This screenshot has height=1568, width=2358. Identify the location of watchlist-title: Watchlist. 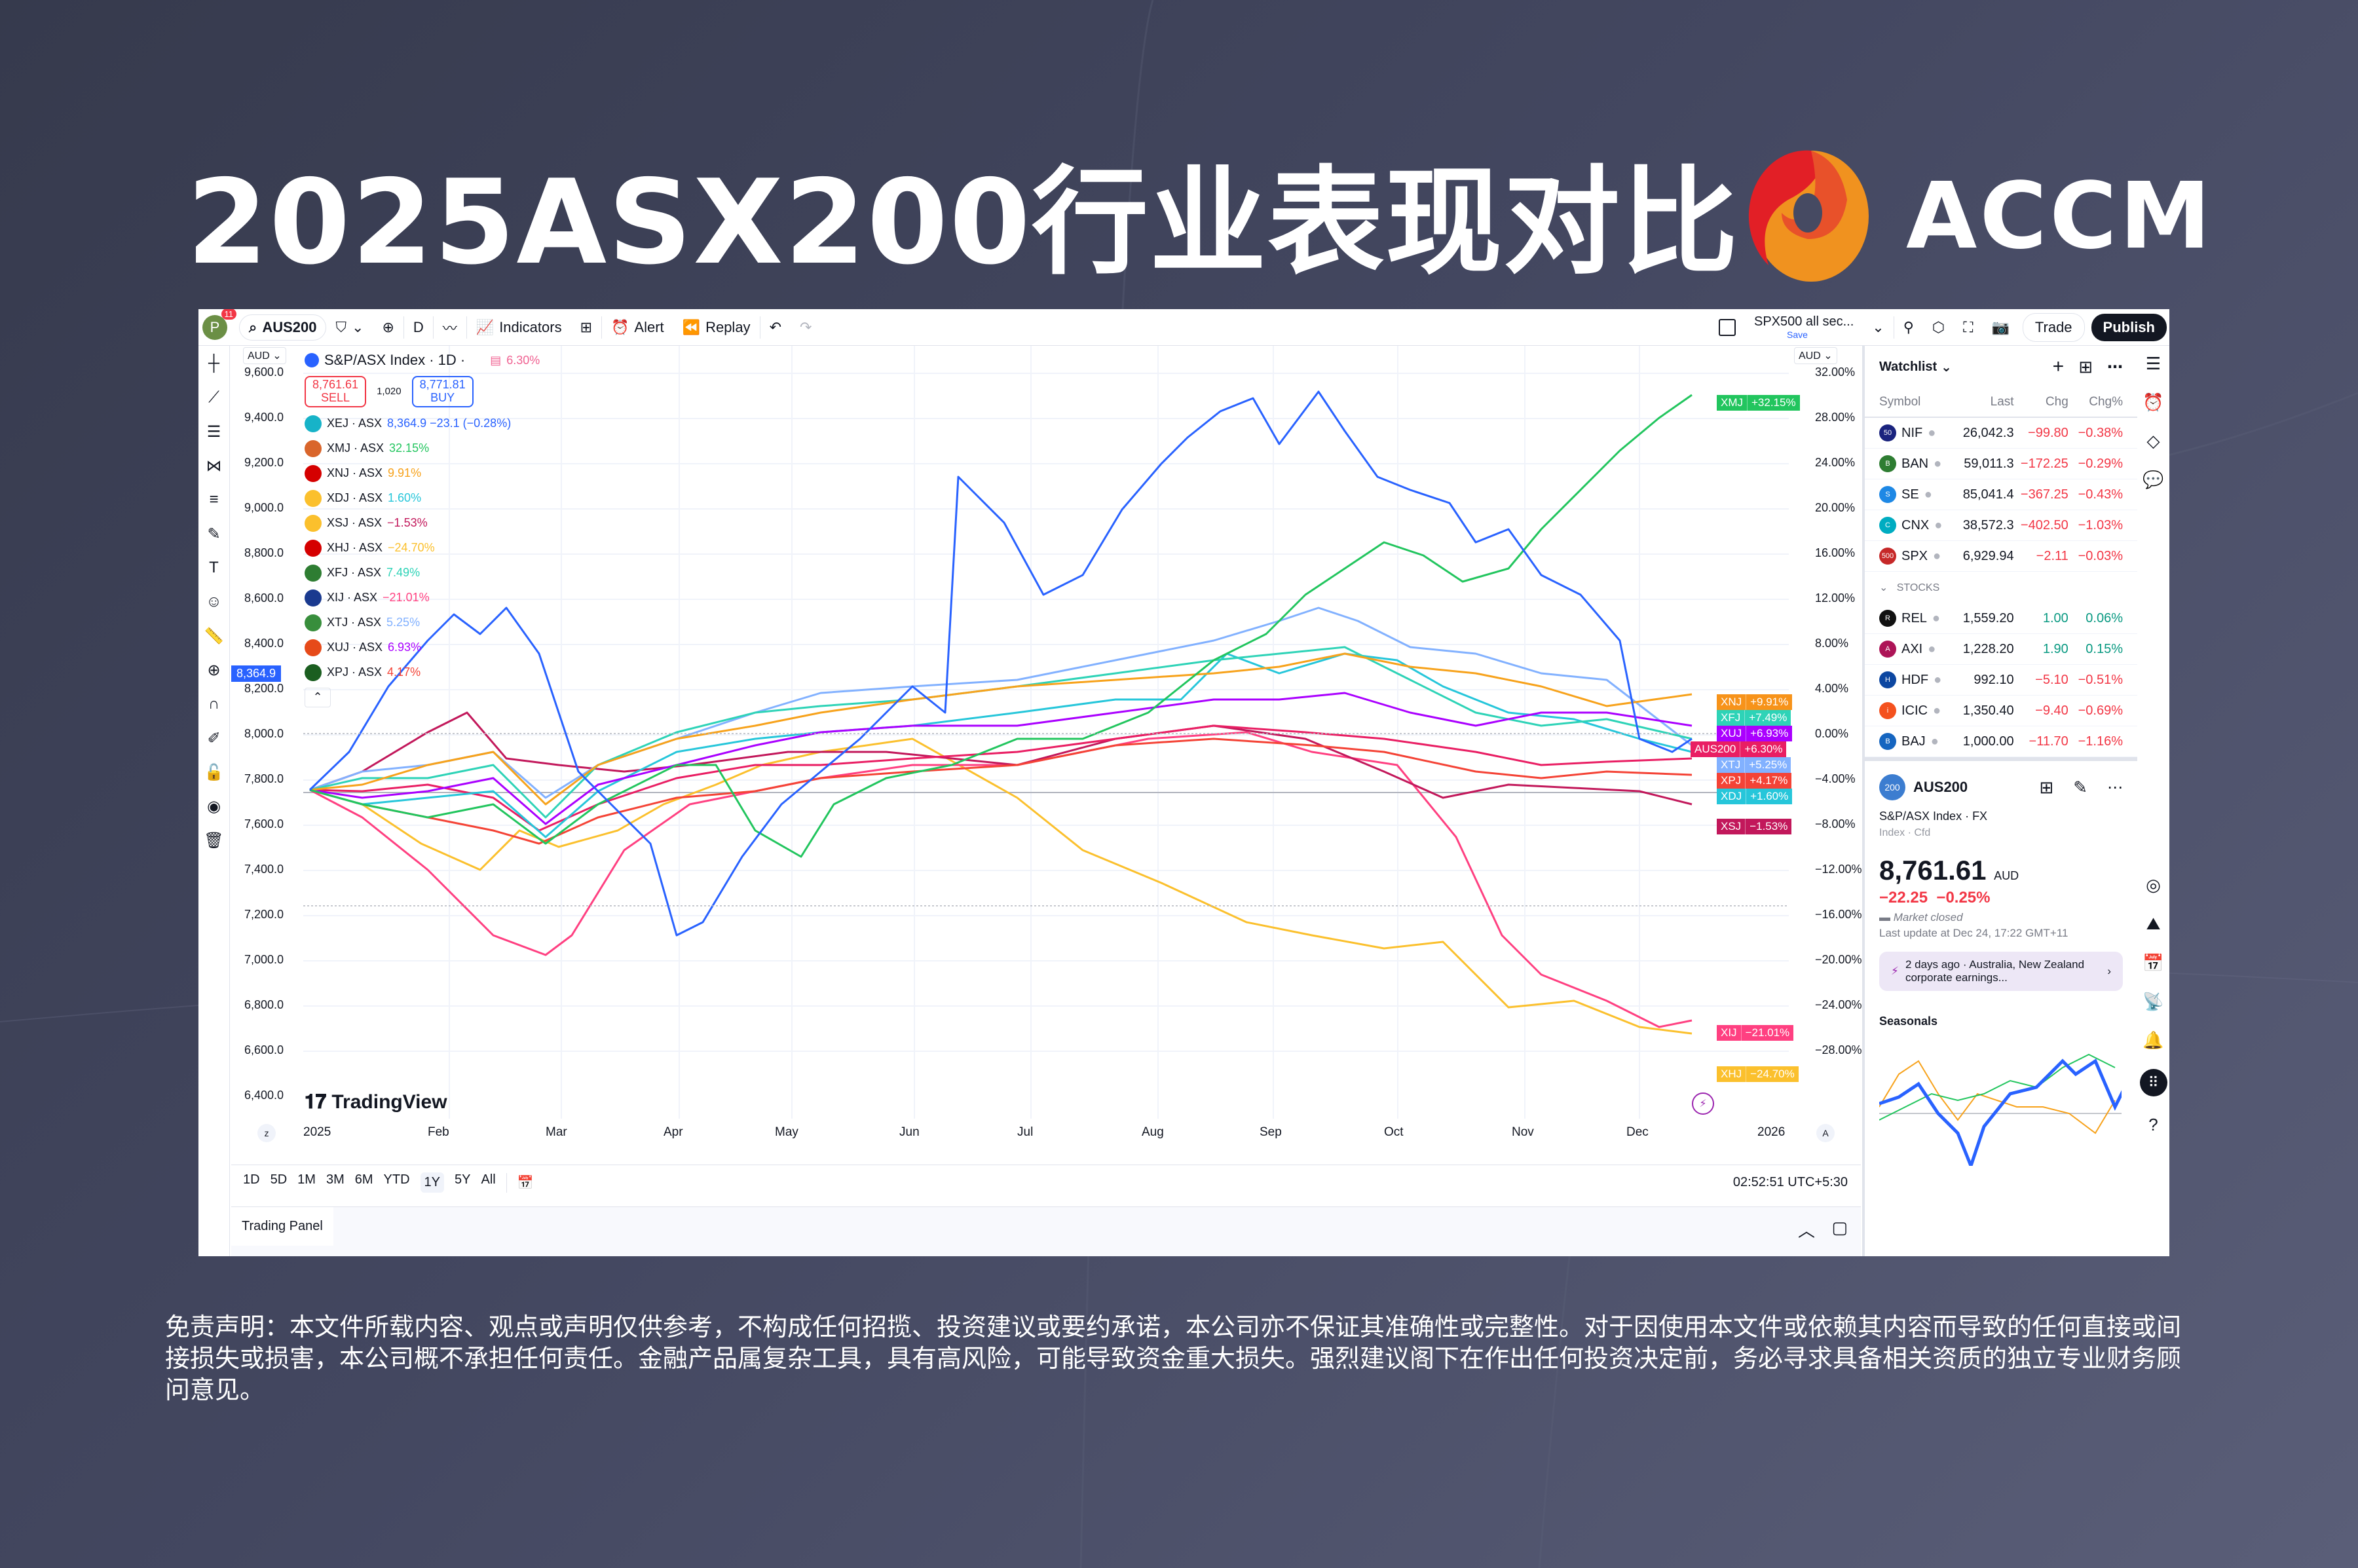
(1908, 366).